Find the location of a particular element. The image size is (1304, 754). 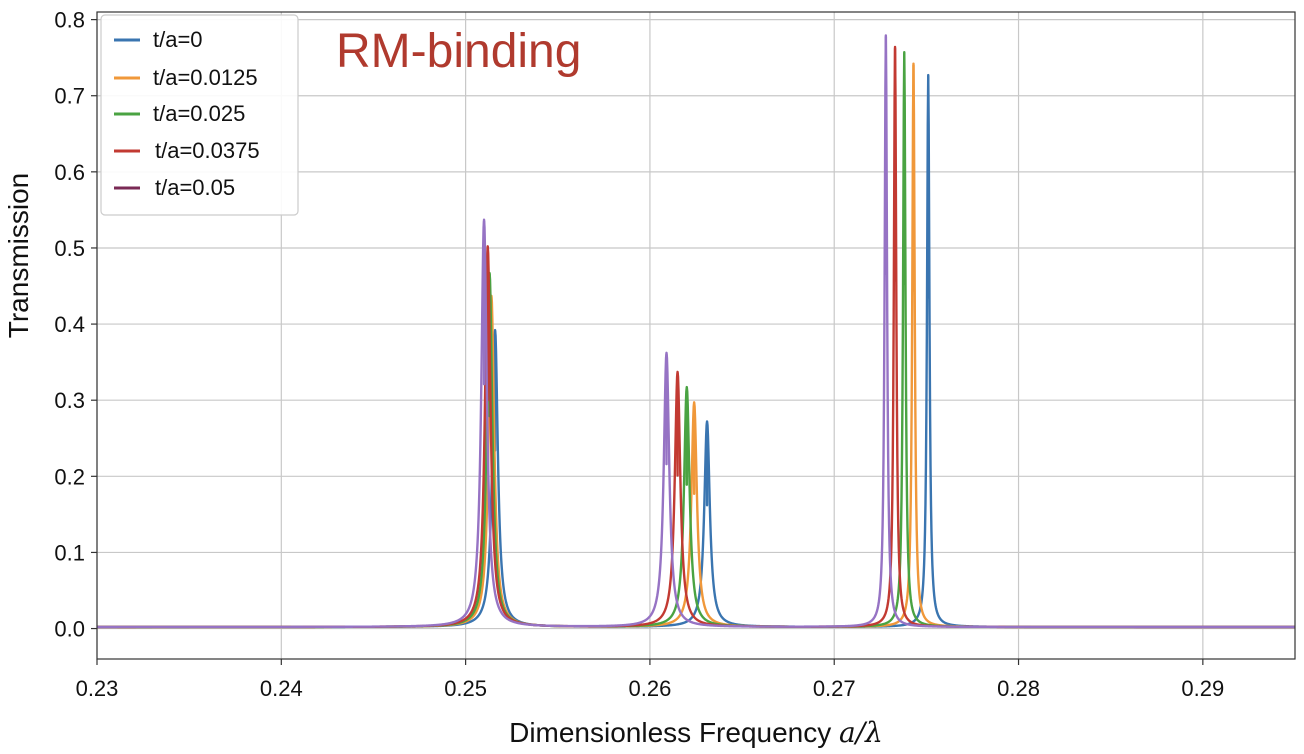

y-tick-label: 0.7 is located at coordinates (69, 96).